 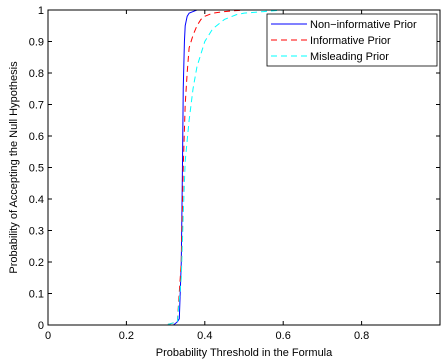 I want to click on y-tick-label: 0.2, so click(x=36, y=263).